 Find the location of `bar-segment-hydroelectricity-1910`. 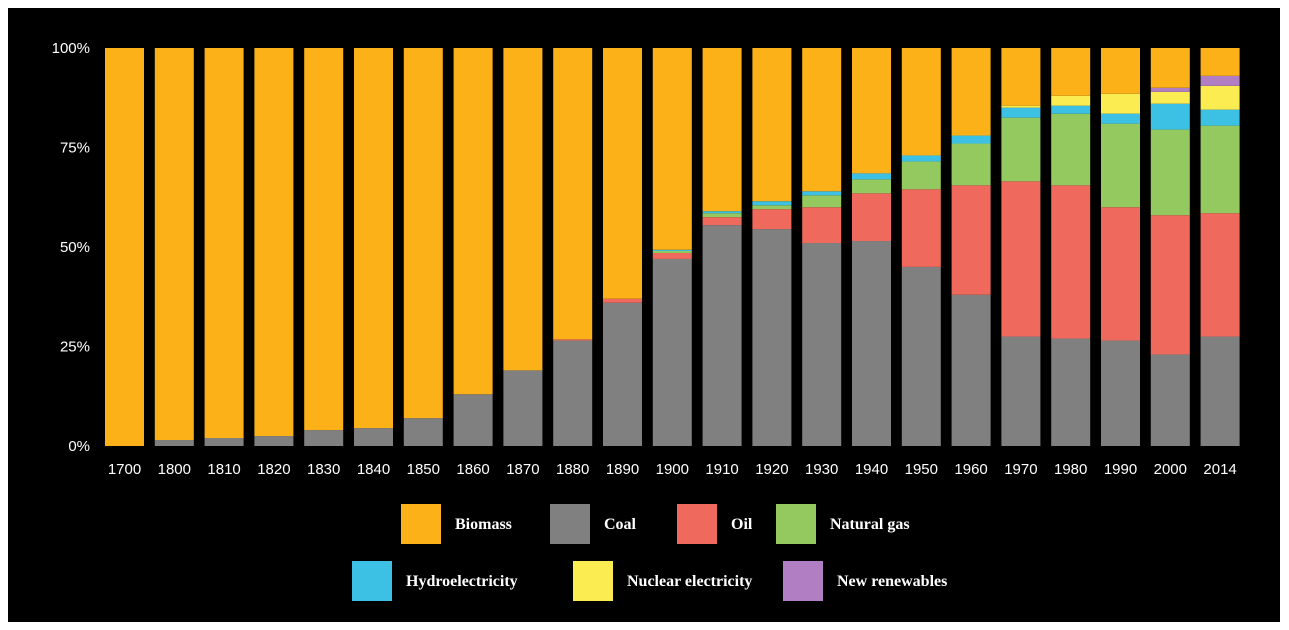

bar-segment-hydroelectricity-1910 is located at coordinates (722, 212).